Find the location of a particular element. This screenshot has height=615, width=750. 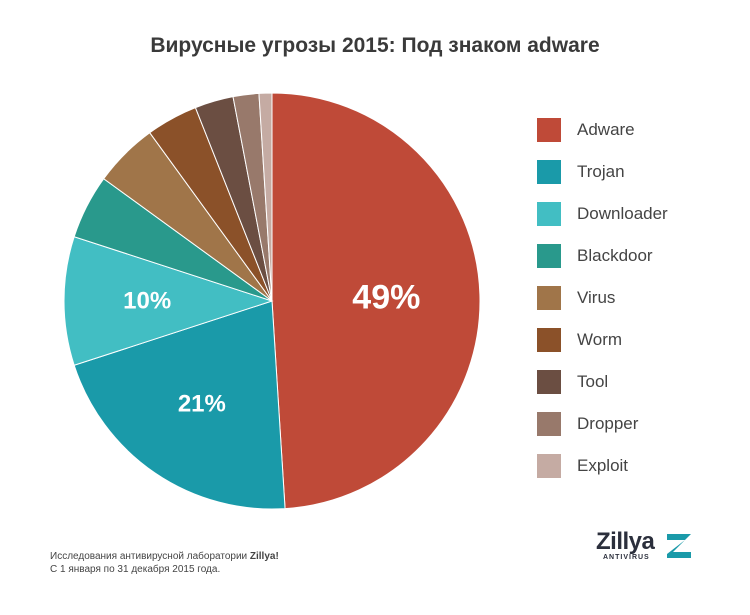

pie-slice-downloader is located at coordinates (168, 301).